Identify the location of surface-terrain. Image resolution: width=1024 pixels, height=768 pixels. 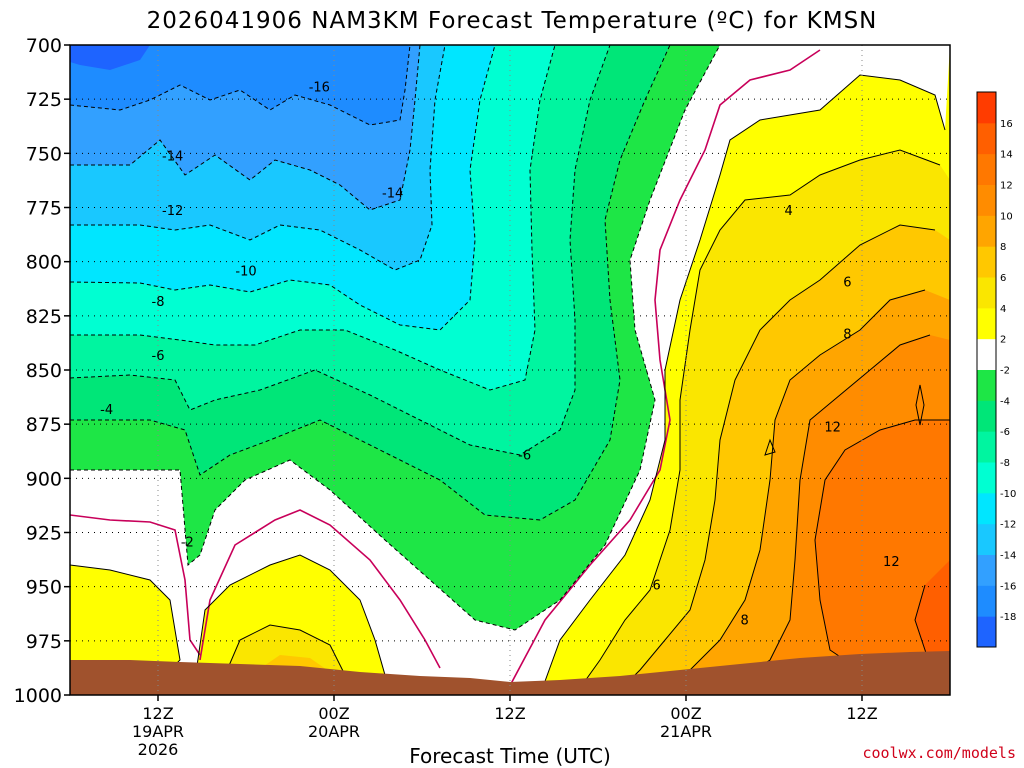
(510, 673).